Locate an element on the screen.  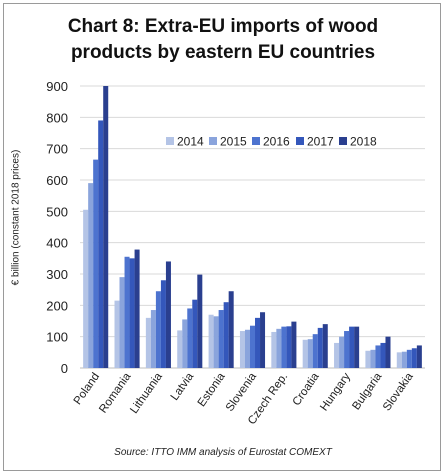
legend: 2014 2015 2016 2017 2018 is located at coordinates (271, 142).